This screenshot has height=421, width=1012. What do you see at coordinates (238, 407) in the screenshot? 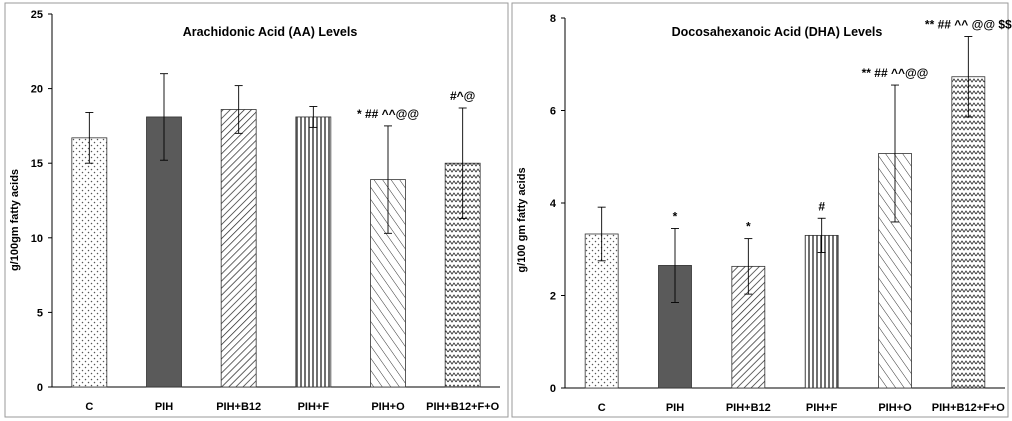
I see `aa-x-tick-label-2: PIH+B12` at bounding box center [238, 407].